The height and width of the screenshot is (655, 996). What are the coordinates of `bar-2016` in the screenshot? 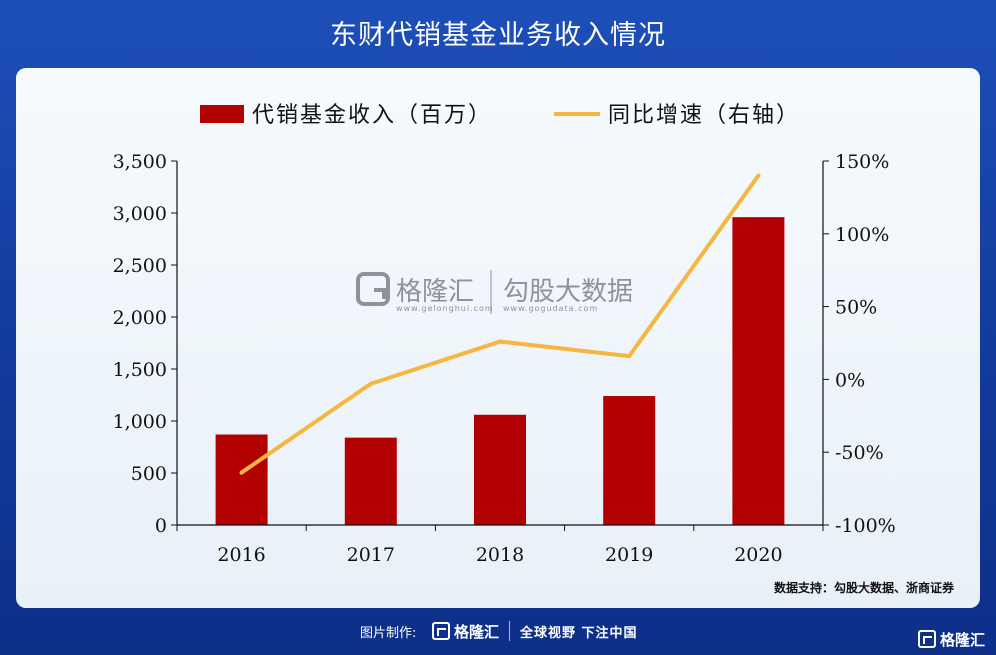 It's located at (241, 479).